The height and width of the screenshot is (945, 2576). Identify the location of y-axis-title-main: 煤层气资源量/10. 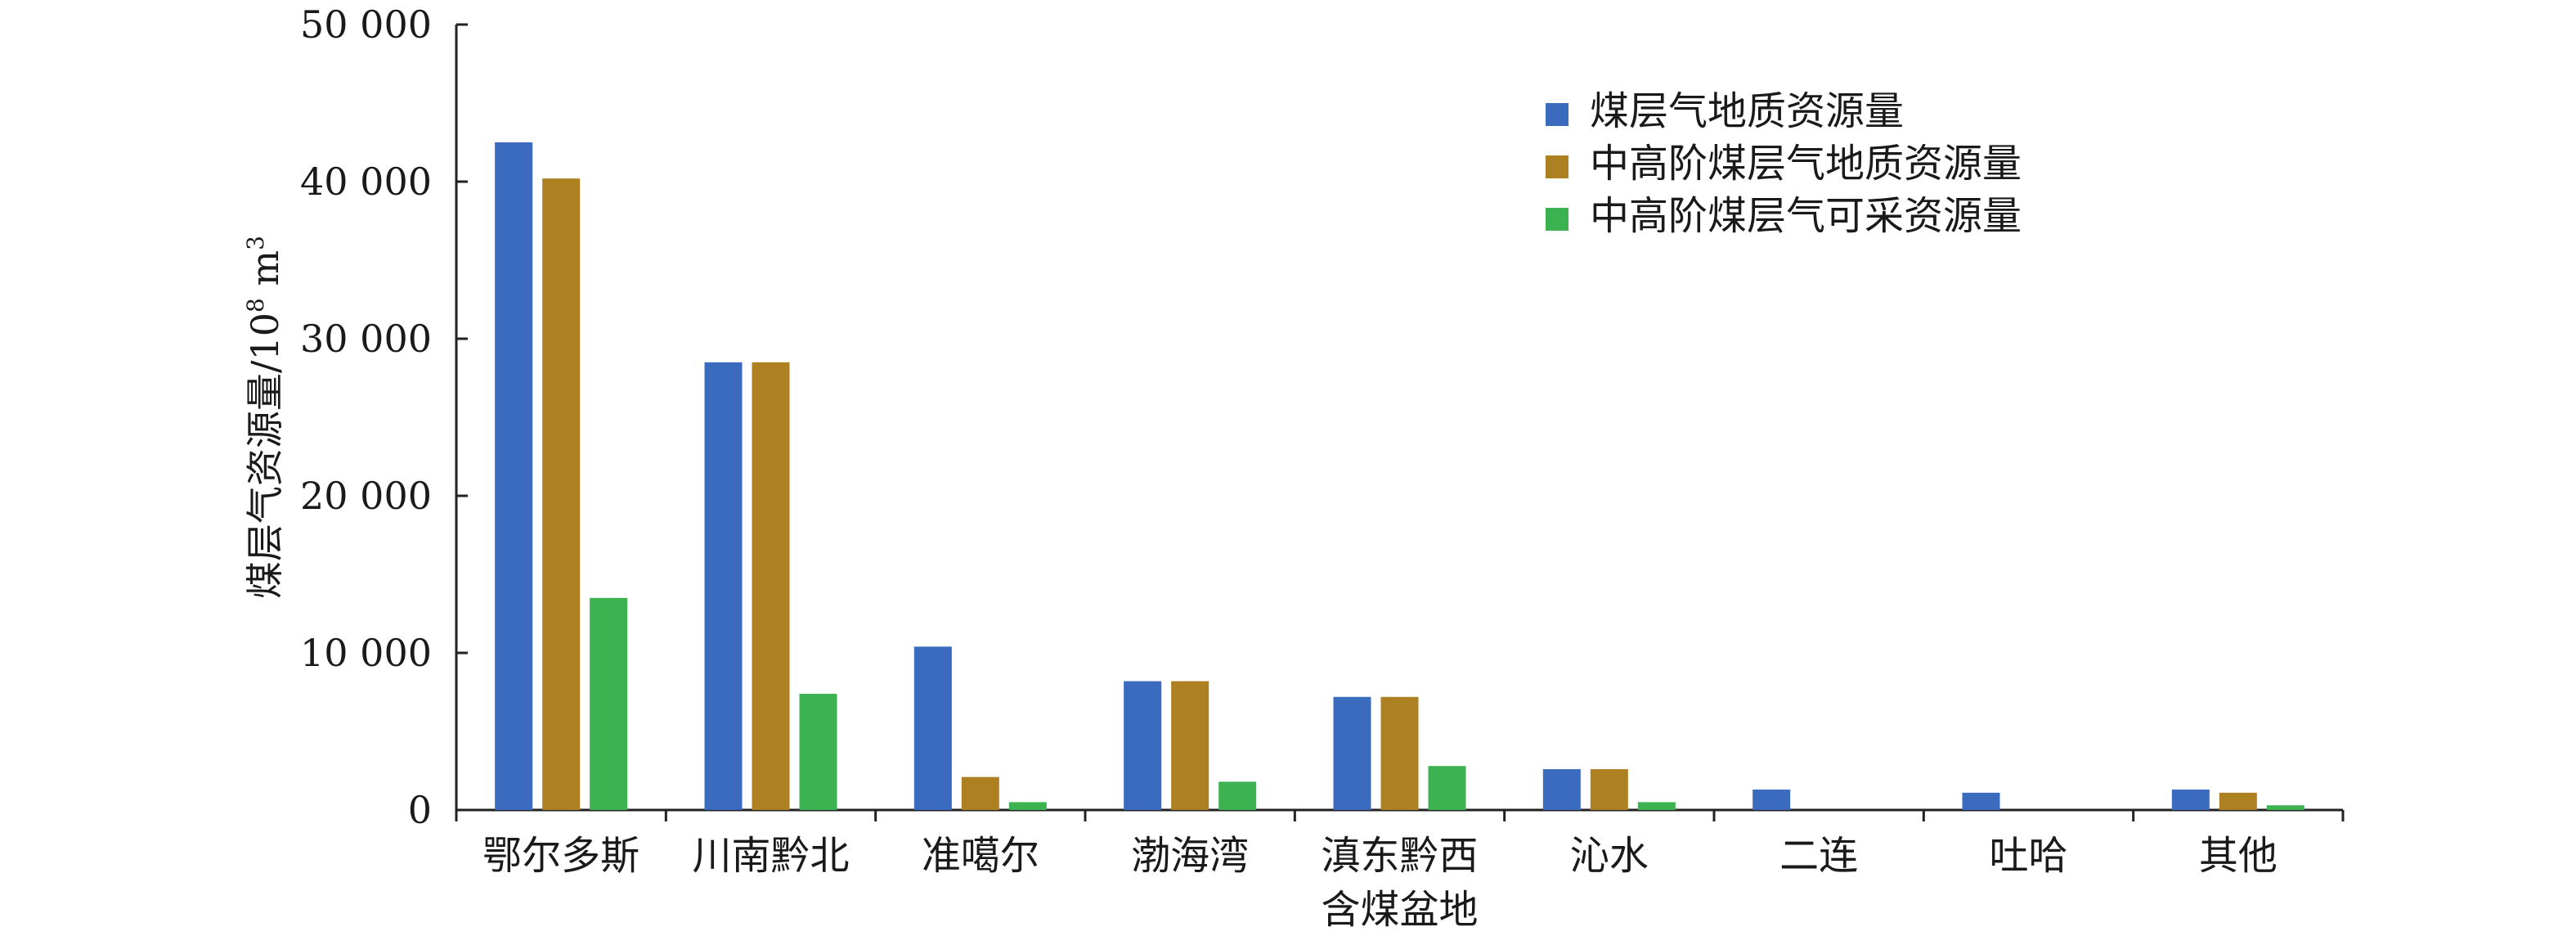
(265, 456).